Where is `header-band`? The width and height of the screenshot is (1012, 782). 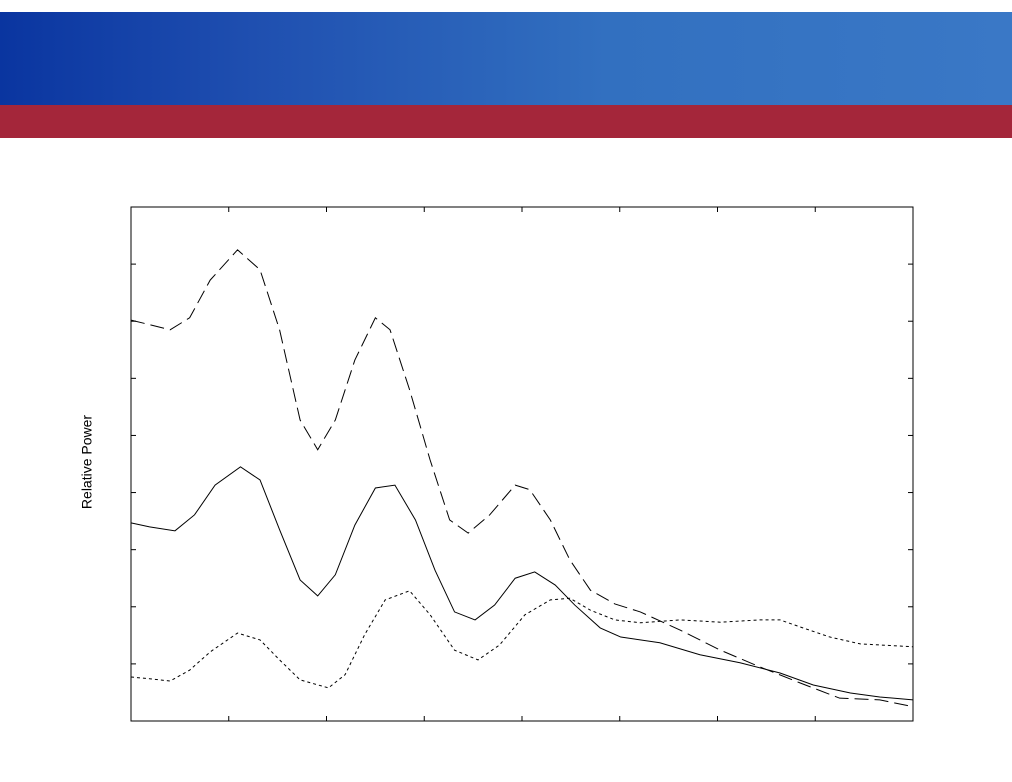
header-band is located at coordinates (506, 58).